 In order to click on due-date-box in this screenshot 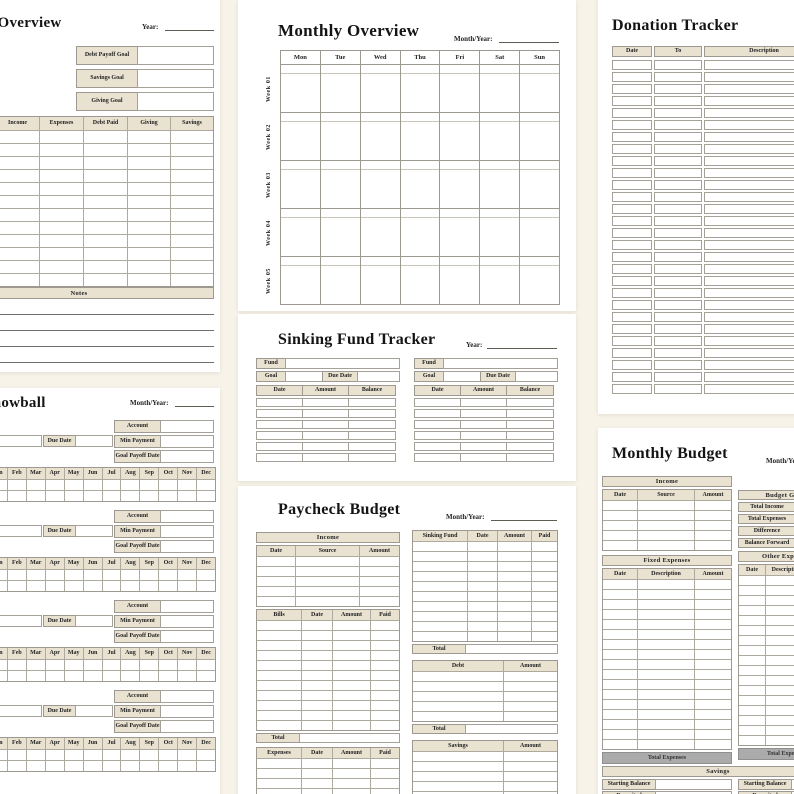, I will do `click(536, 376)`.